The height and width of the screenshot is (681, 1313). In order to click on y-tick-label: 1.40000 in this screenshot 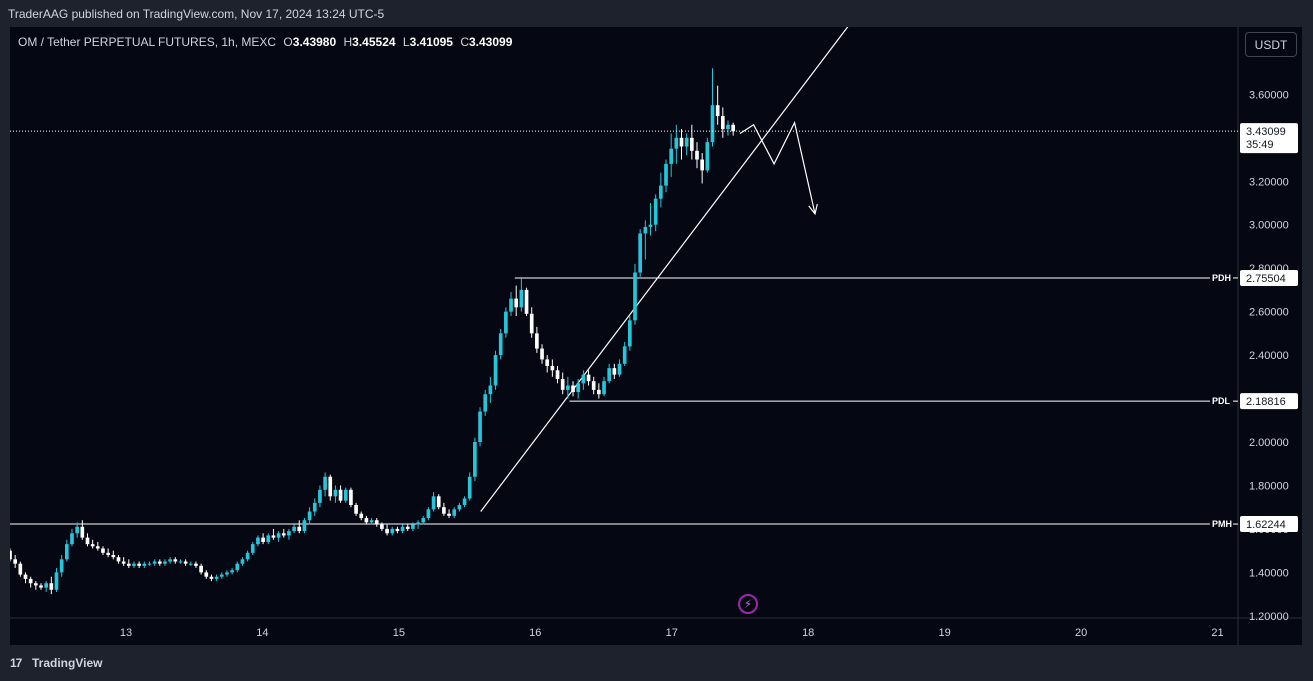, I will do `click(1269, 573)`.